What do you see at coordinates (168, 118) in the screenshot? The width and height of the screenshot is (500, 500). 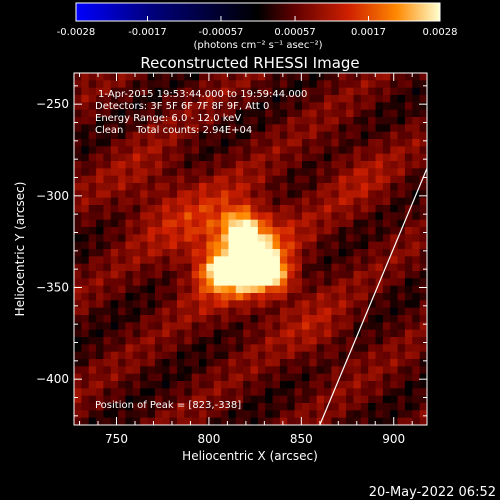 I see `annotation-energy: Energy Range: 6.0 - 12.0 keV` at bounding box center [168, 118].